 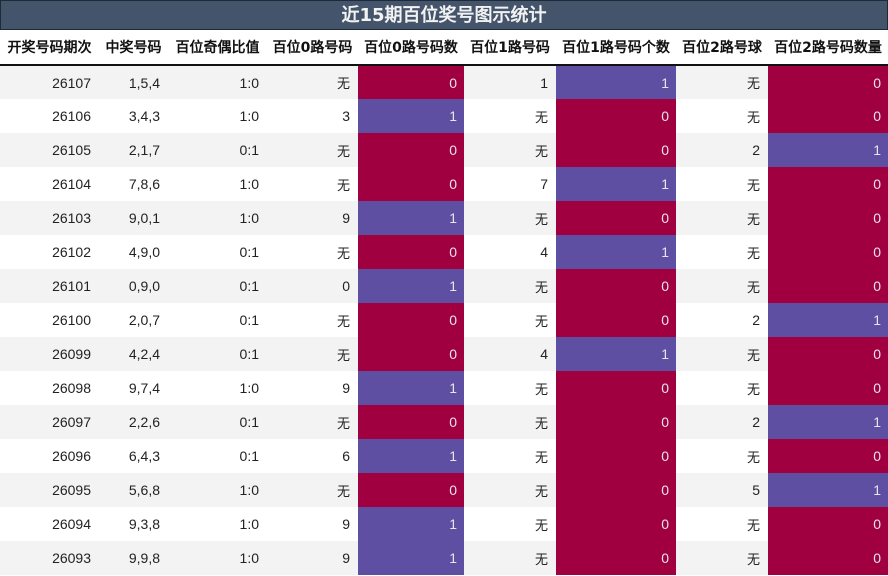 I want to click on issue-cell: 26097, so click(x=49, y=422).